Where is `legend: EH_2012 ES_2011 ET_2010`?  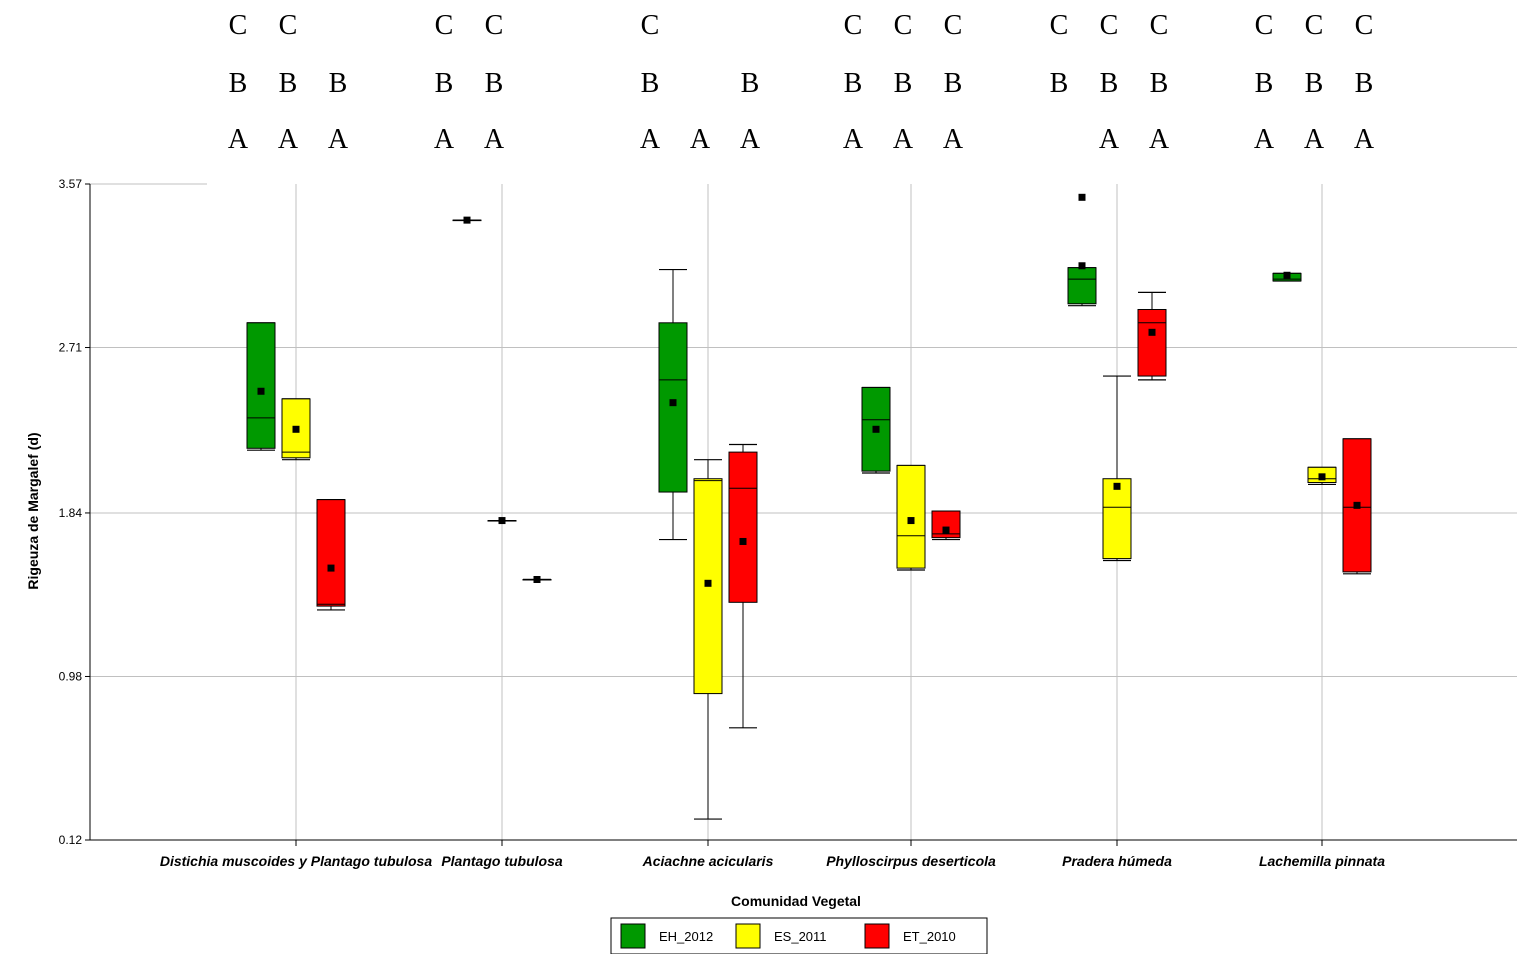
legend: EH_2012 ES_2011 ET_2010 is located at coordinates (799, 935).